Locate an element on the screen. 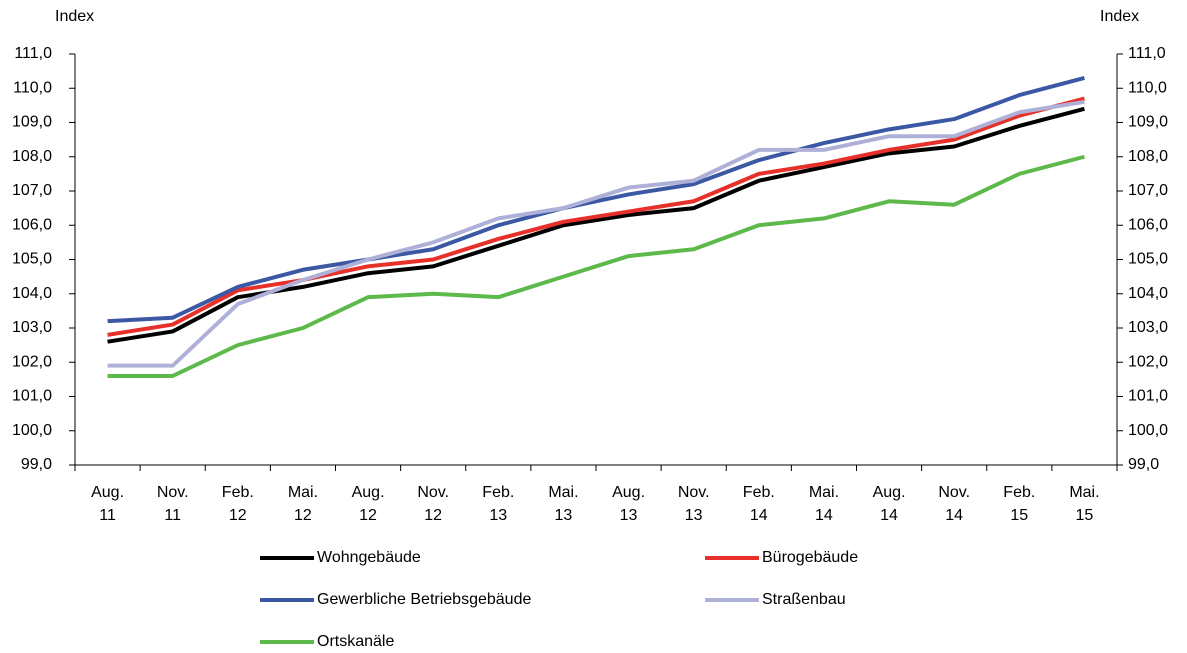 This screenshot has height=653, width=1187. y-tick-label: 104,0 is located at coordinates (32, 293).